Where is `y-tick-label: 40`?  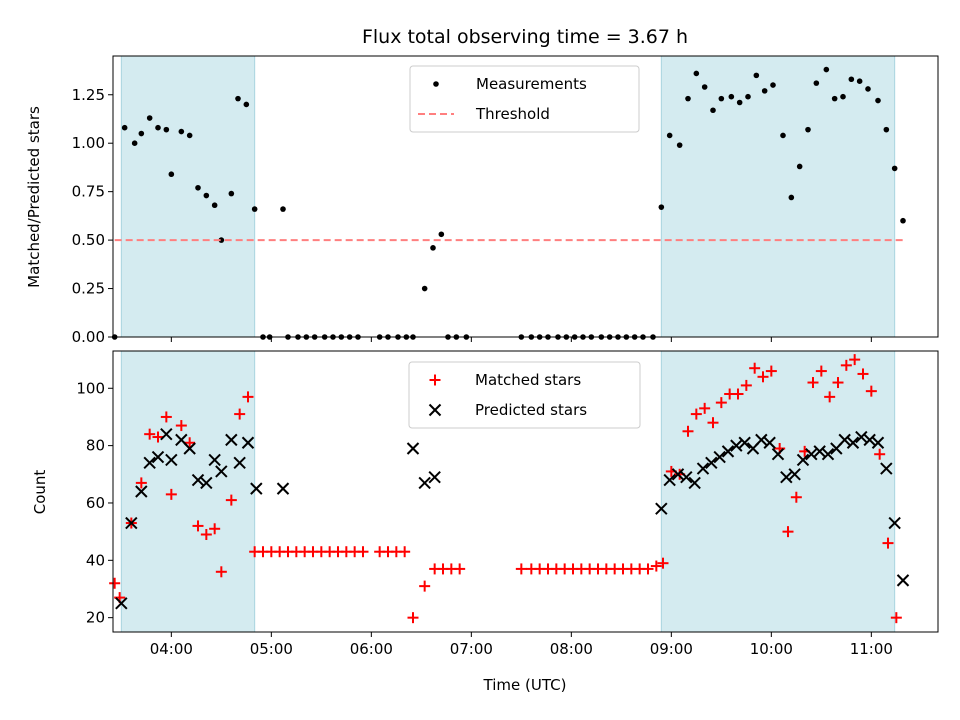
y-tick-label: 40 is located at coordinates (95, 560).